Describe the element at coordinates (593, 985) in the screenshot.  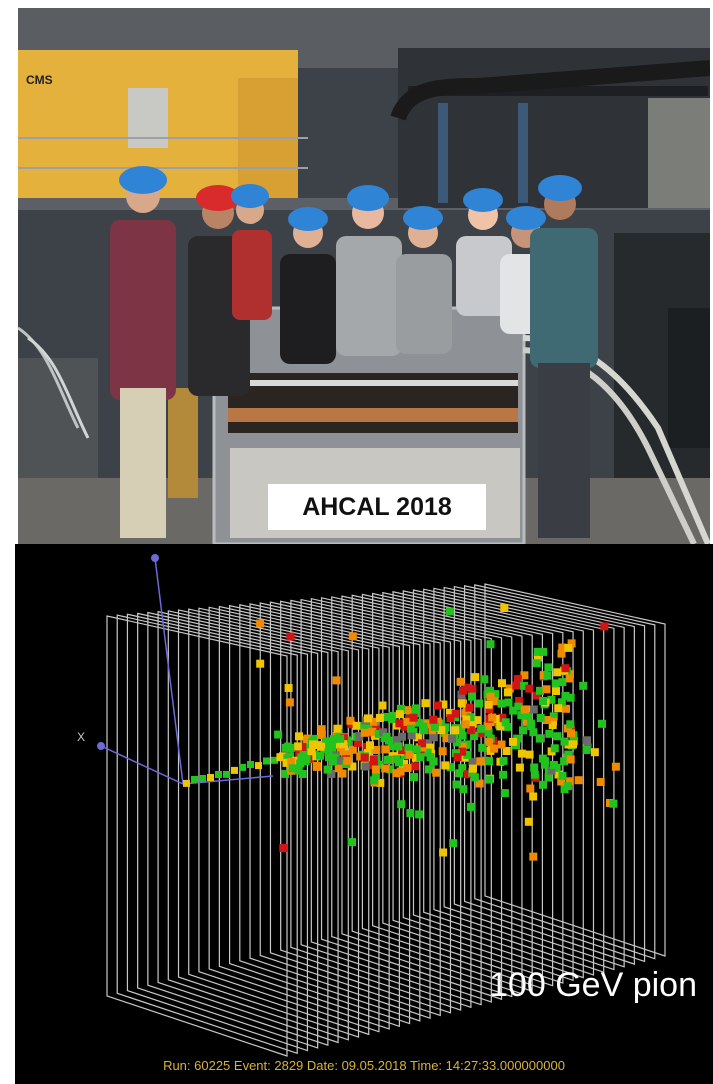
I see `energy-label: 100 GeV pion` at that location.